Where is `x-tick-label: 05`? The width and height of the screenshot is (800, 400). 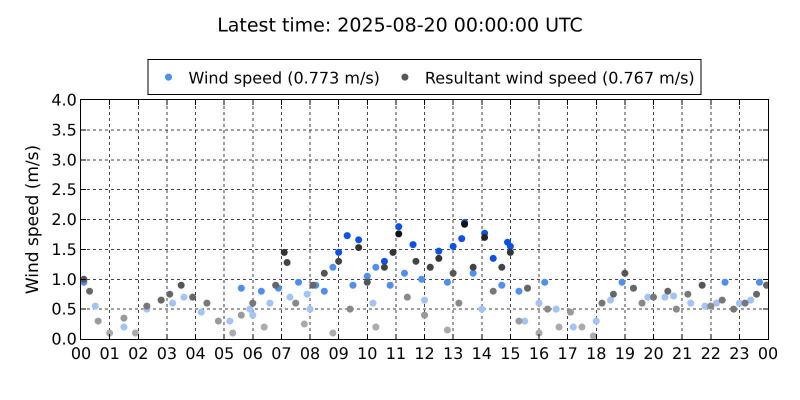
x-tick-label: 05 is located at coordinates (224, 354).